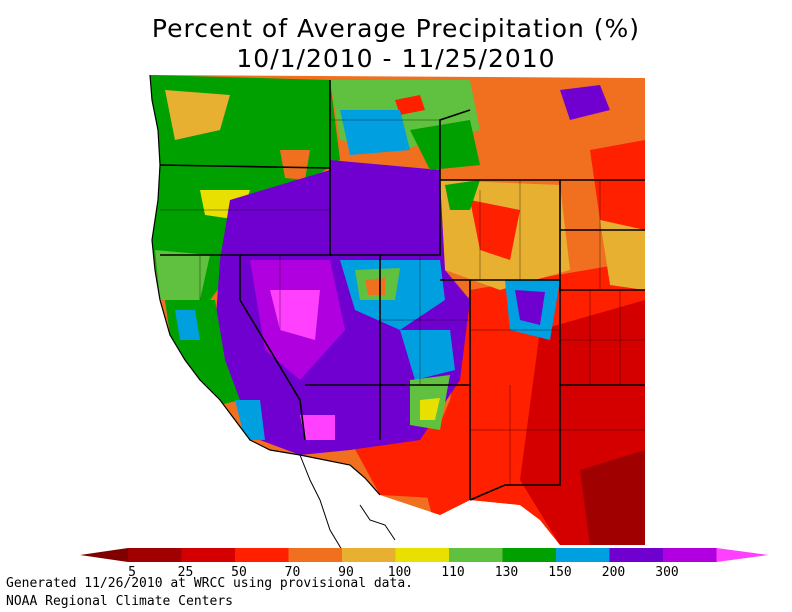  What do you see at coordinates (293, 572) in the screenshot?
I see `legend-tick-label: 70` at bounding box center [293, 572].